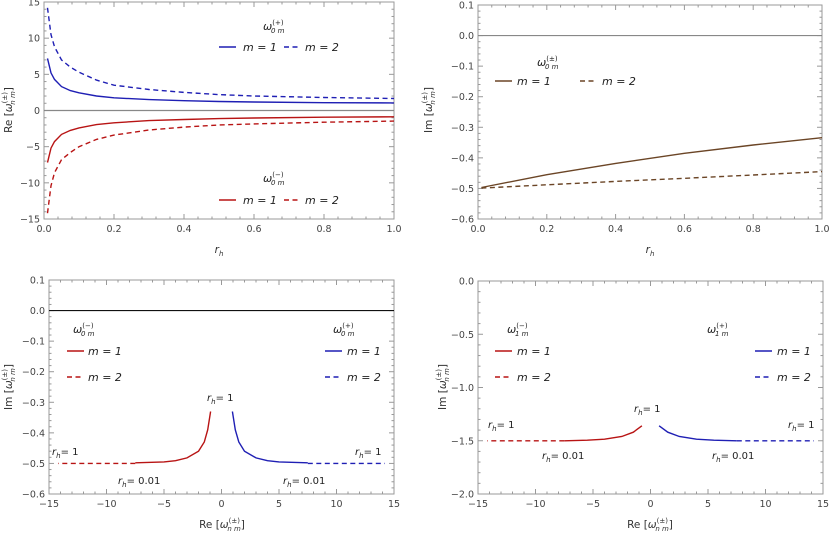 This screenshot has height=535, width=830. Describe the element at coordinates (225, 398) in the screenshot. I see `annotation-value: = 1` at that location.